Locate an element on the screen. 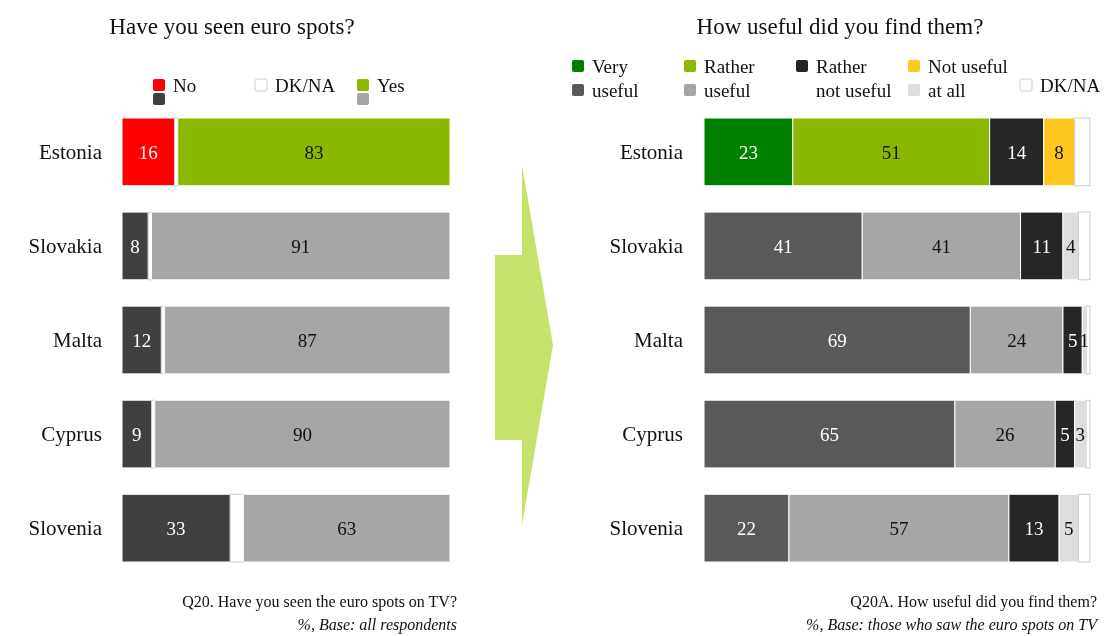 This screenshot has width=1115, height=636. data-label: 13 is located at coordinates (1034, 528).